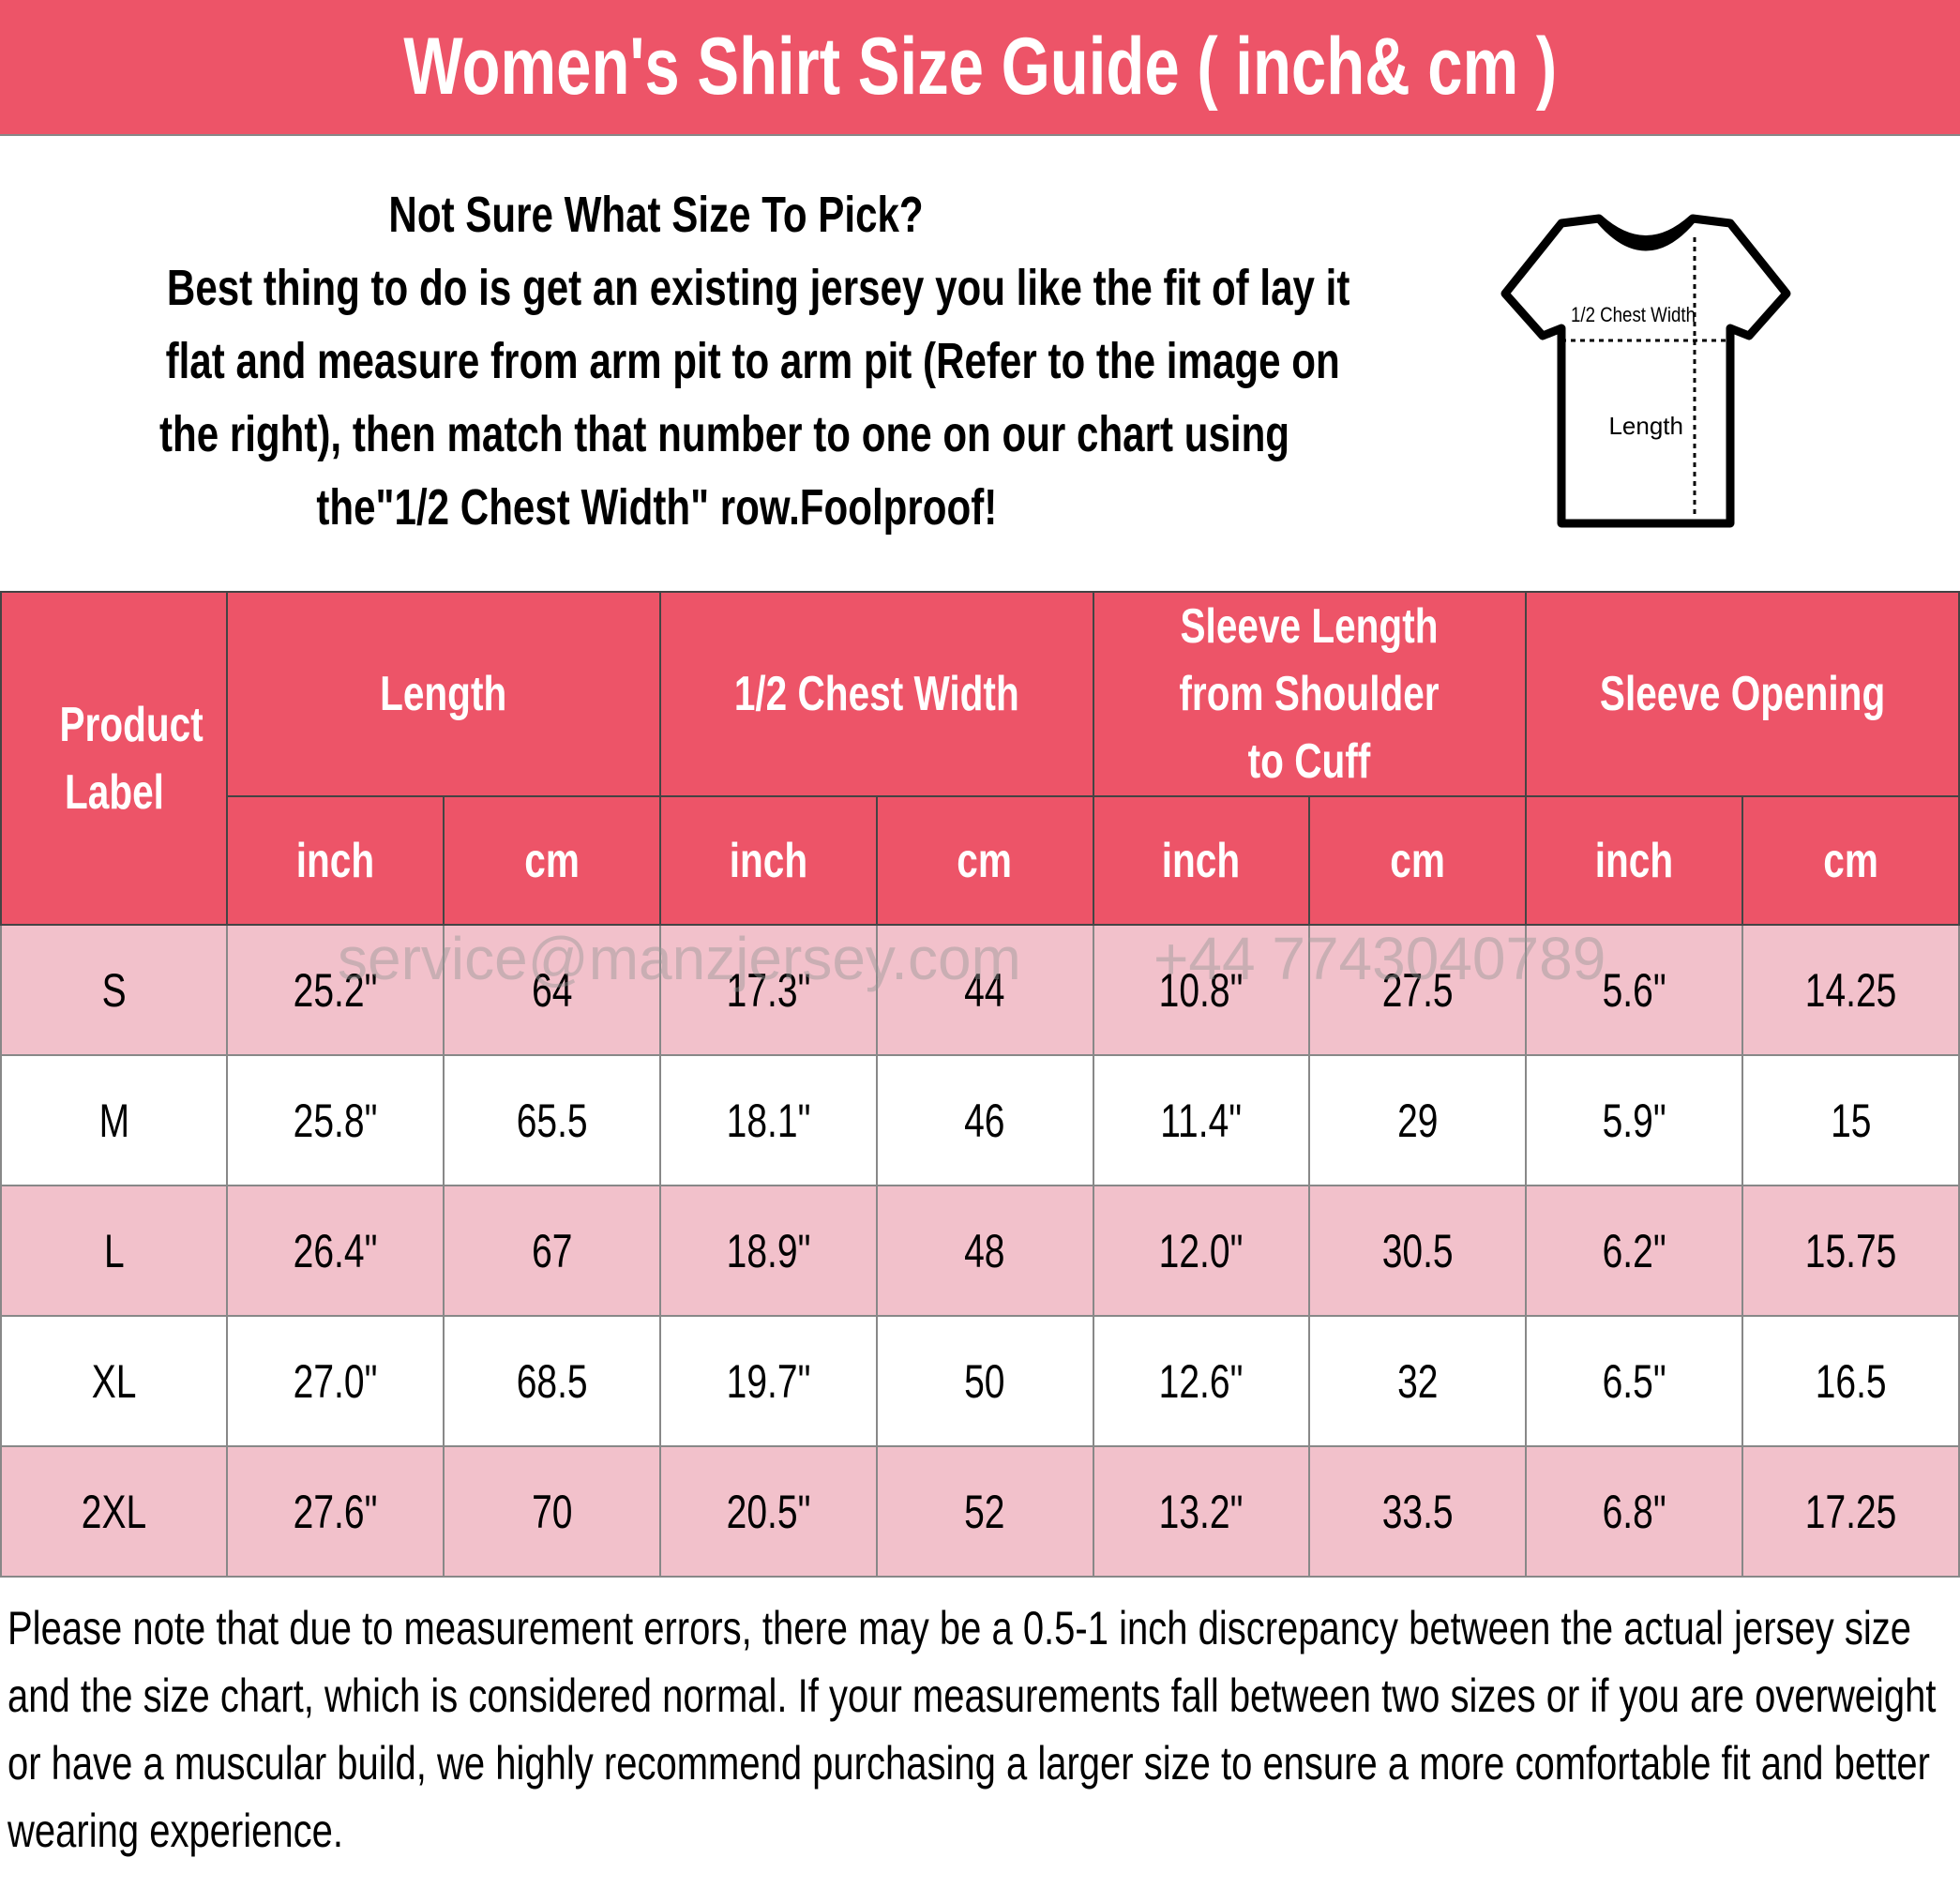 The width and height of the screenshot is (1960, 1903). What do you see at coordinates (1743, 694) in the screenshot?
I see `group-header: Sleeve Opening` at bounding box center [1743, 694].